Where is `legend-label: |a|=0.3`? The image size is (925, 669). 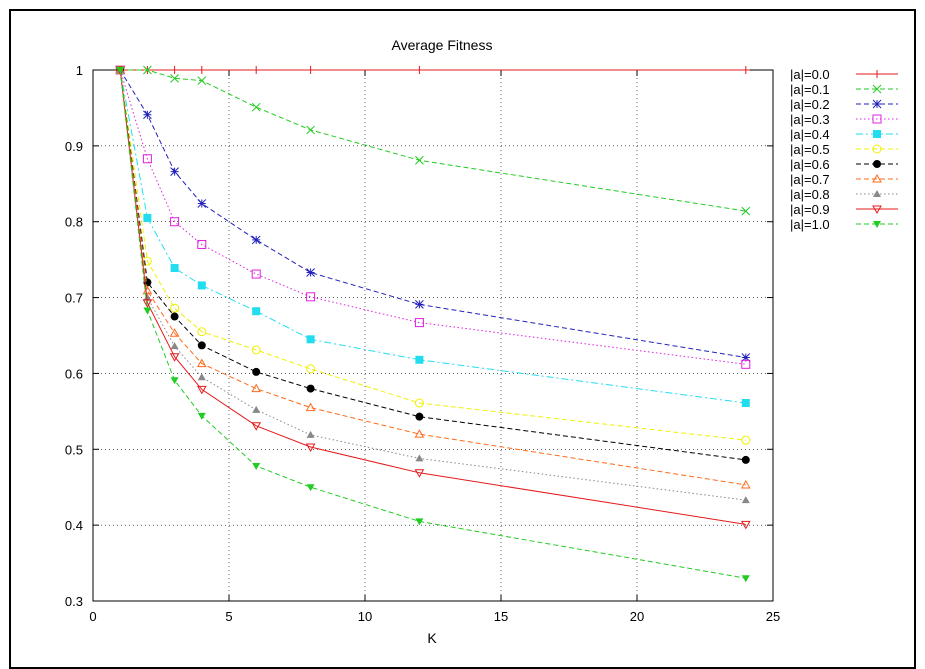 legend-label: |a|=0.3 is located at coordinates (810, 119).